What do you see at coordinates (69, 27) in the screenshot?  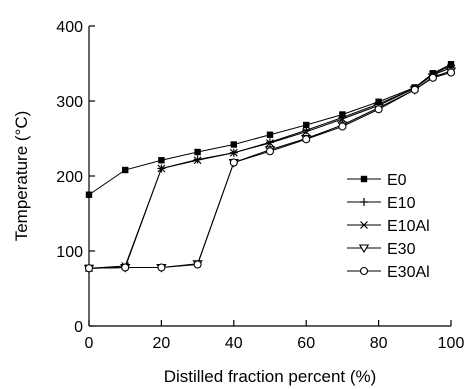 I see `y-tick-label: 400` at bounding box center [69, 27].